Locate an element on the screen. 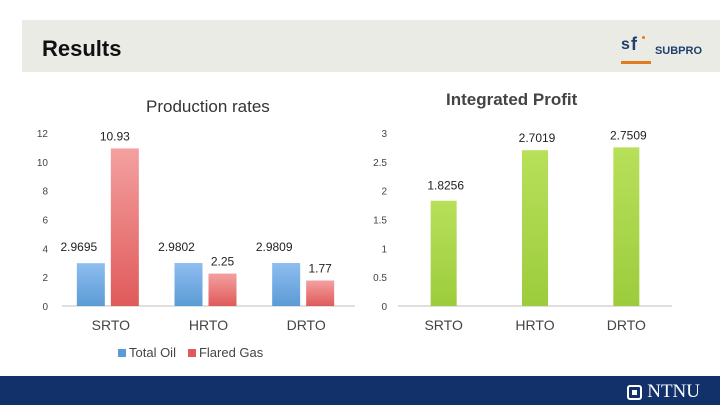 This screenshot has width=720, height=405. production-data-label: 2.9802 is located at coordinates (176, 247).